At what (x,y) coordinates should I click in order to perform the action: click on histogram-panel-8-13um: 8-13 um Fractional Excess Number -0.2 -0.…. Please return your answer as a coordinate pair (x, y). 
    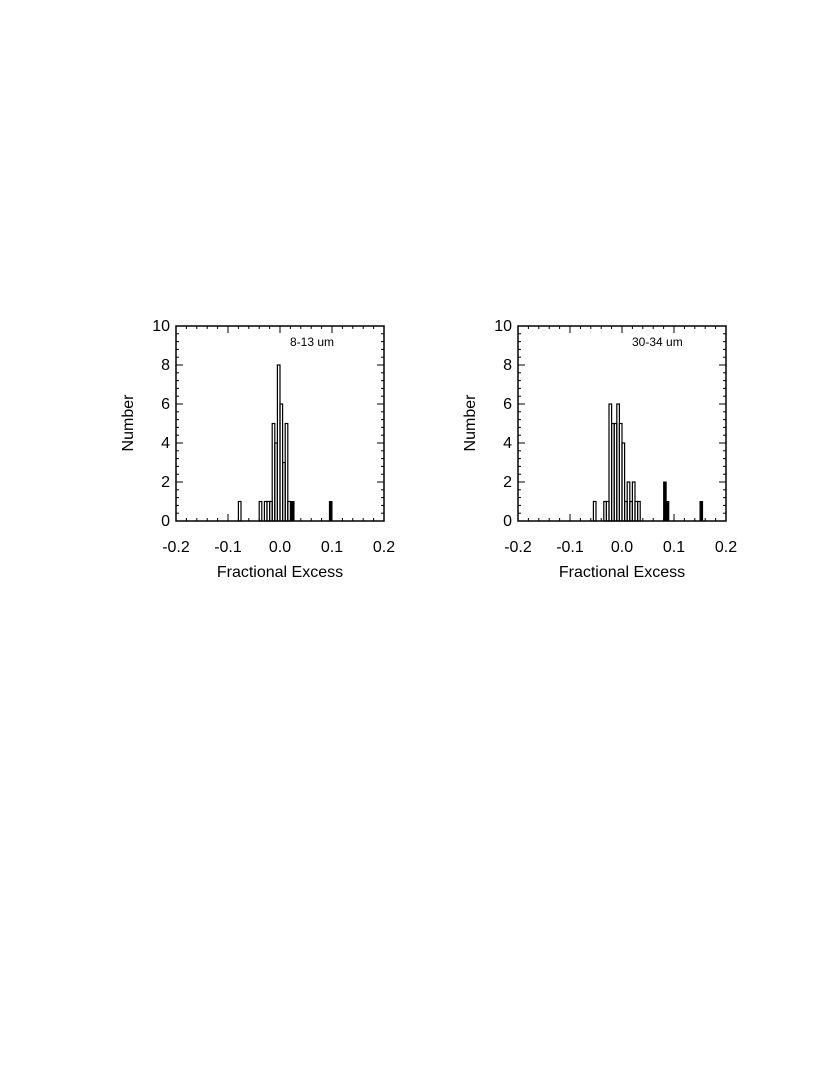
    Looking at the image, I should click on (257, 449).